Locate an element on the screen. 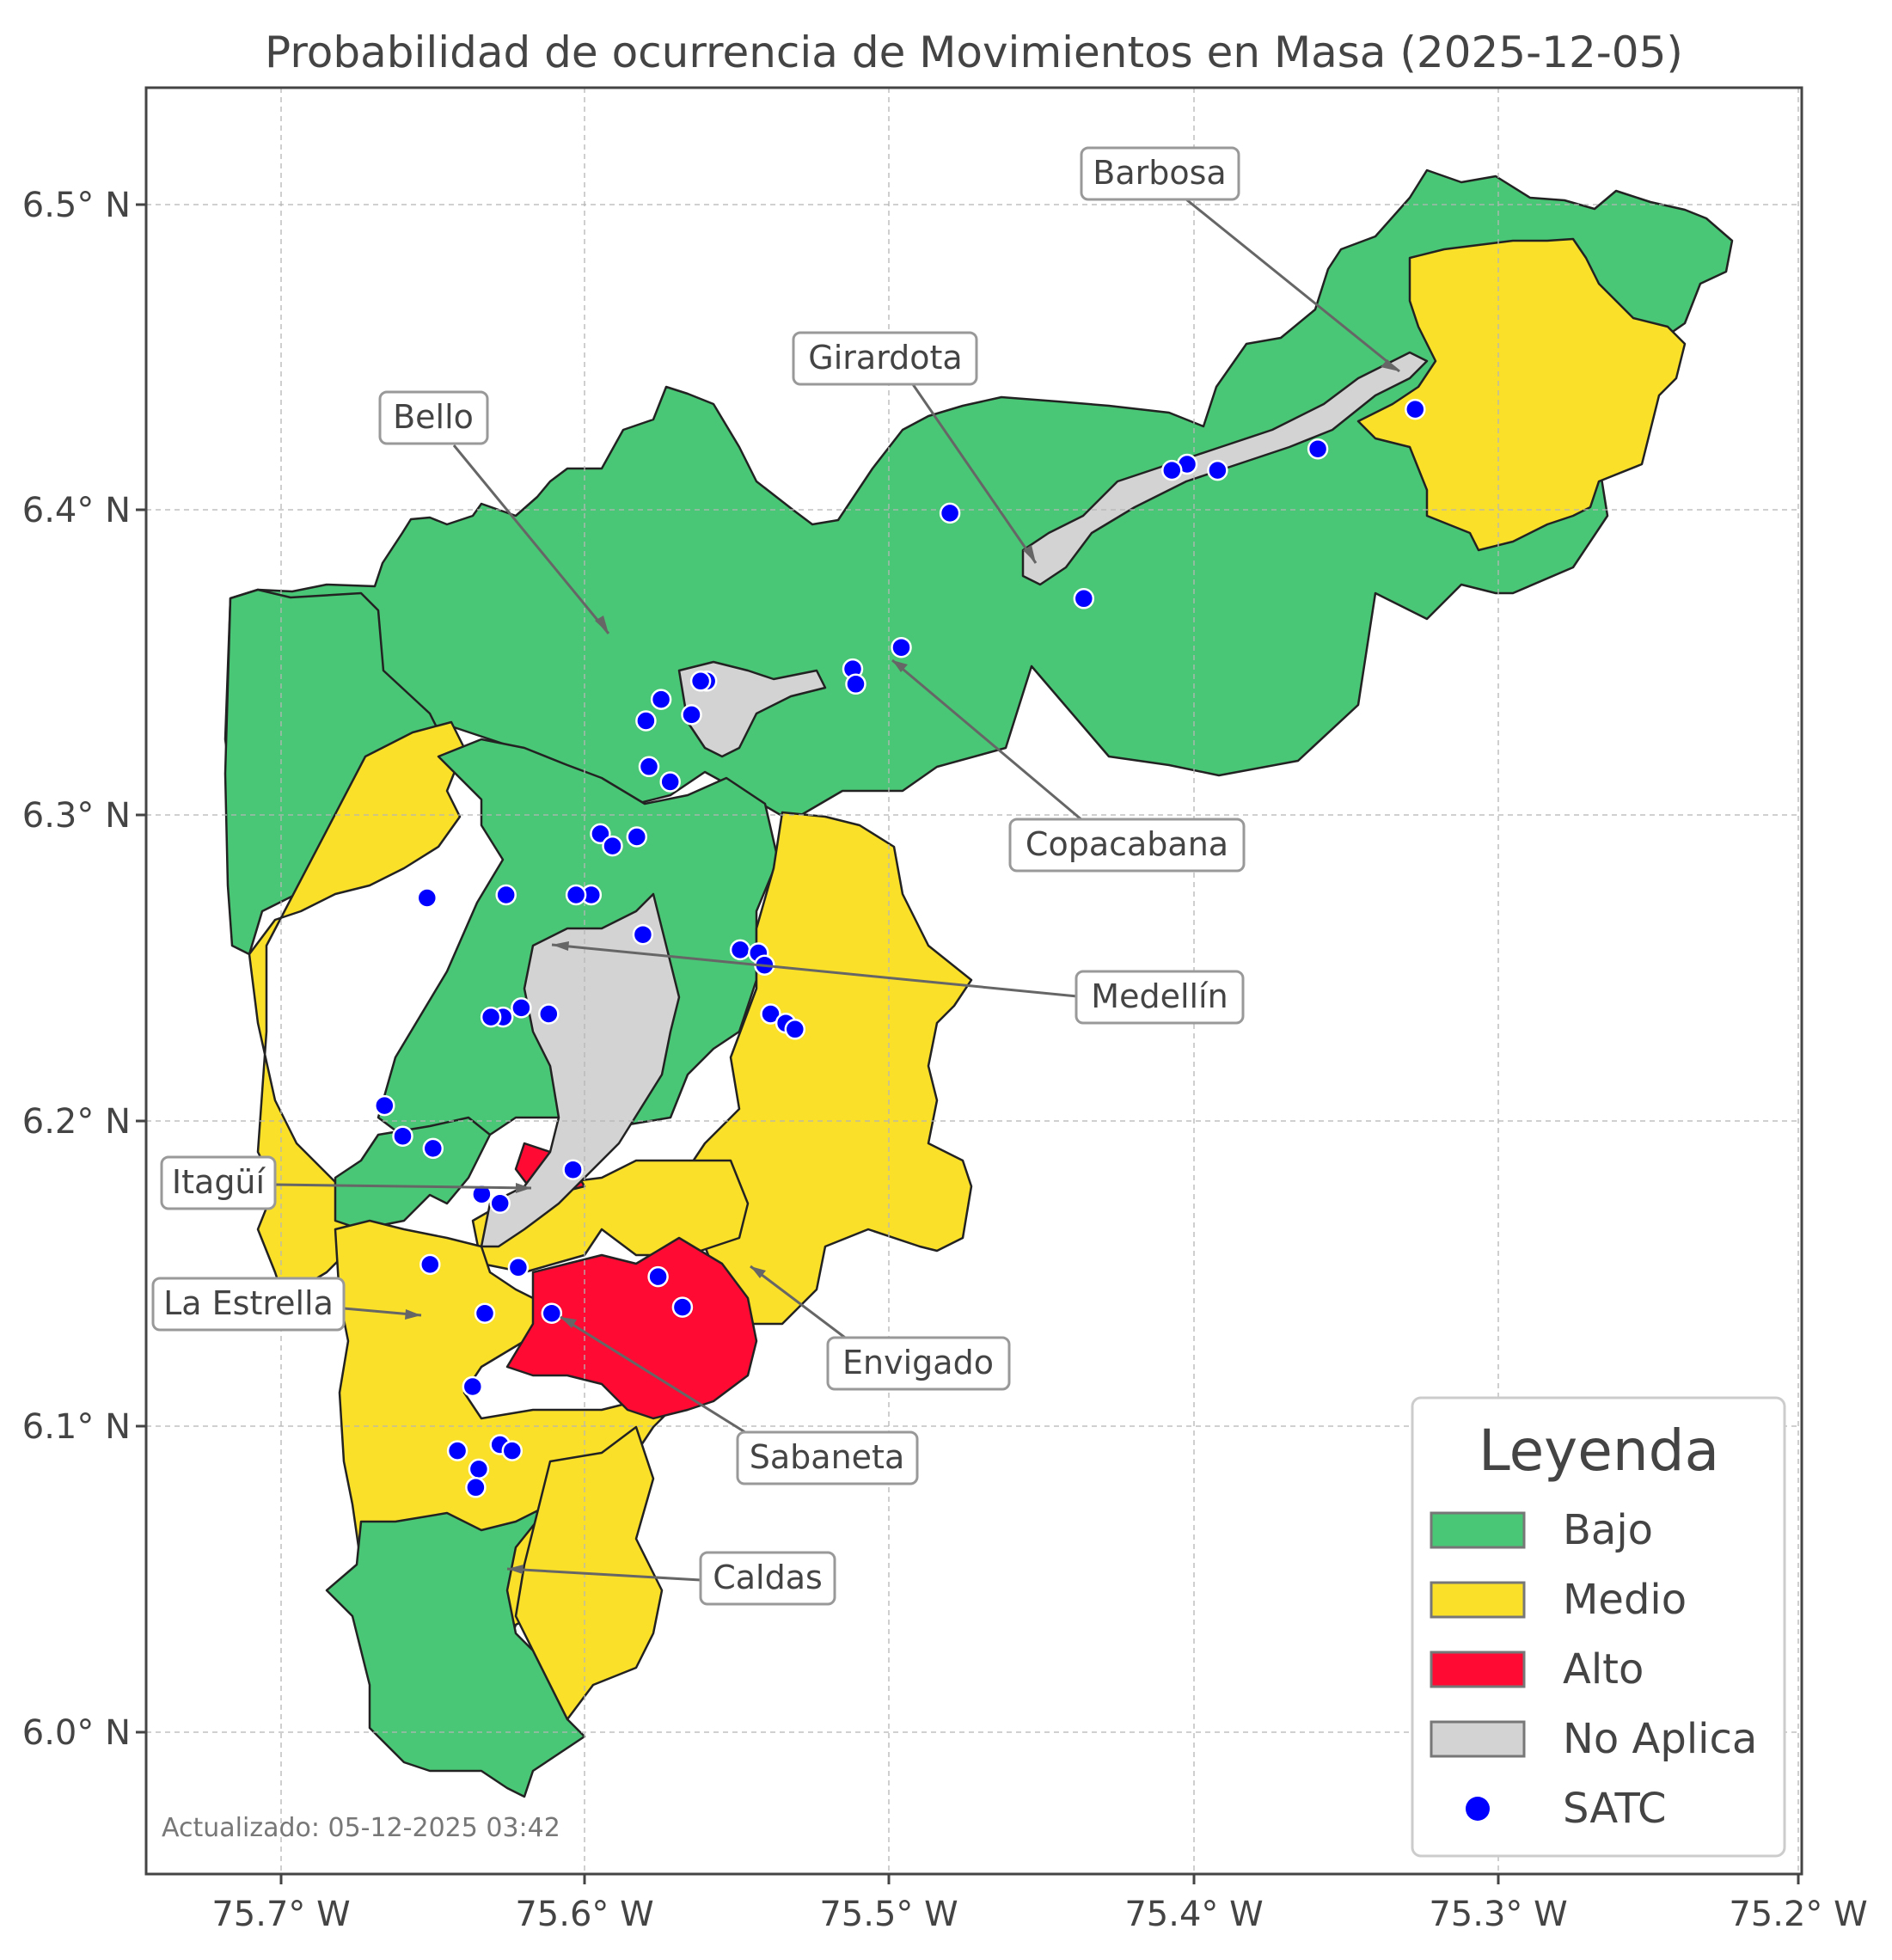 This screenshot has height=1960, width=1892. x-tick-label: 75.6° W is located at coordinates (584, 1914).